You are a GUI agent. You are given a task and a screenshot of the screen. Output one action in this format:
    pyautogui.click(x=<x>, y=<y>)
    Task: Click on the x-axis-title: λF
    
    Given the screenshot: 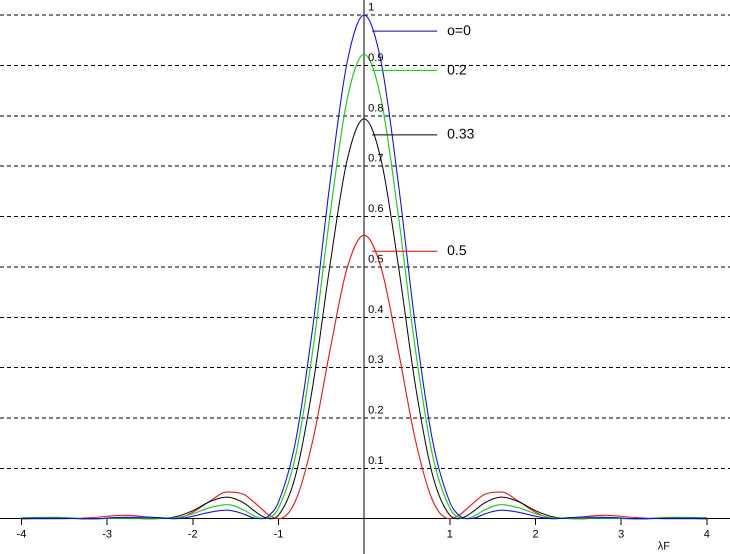 What is the action you would take?
    pyautogui.click(x=664, y=546)
    